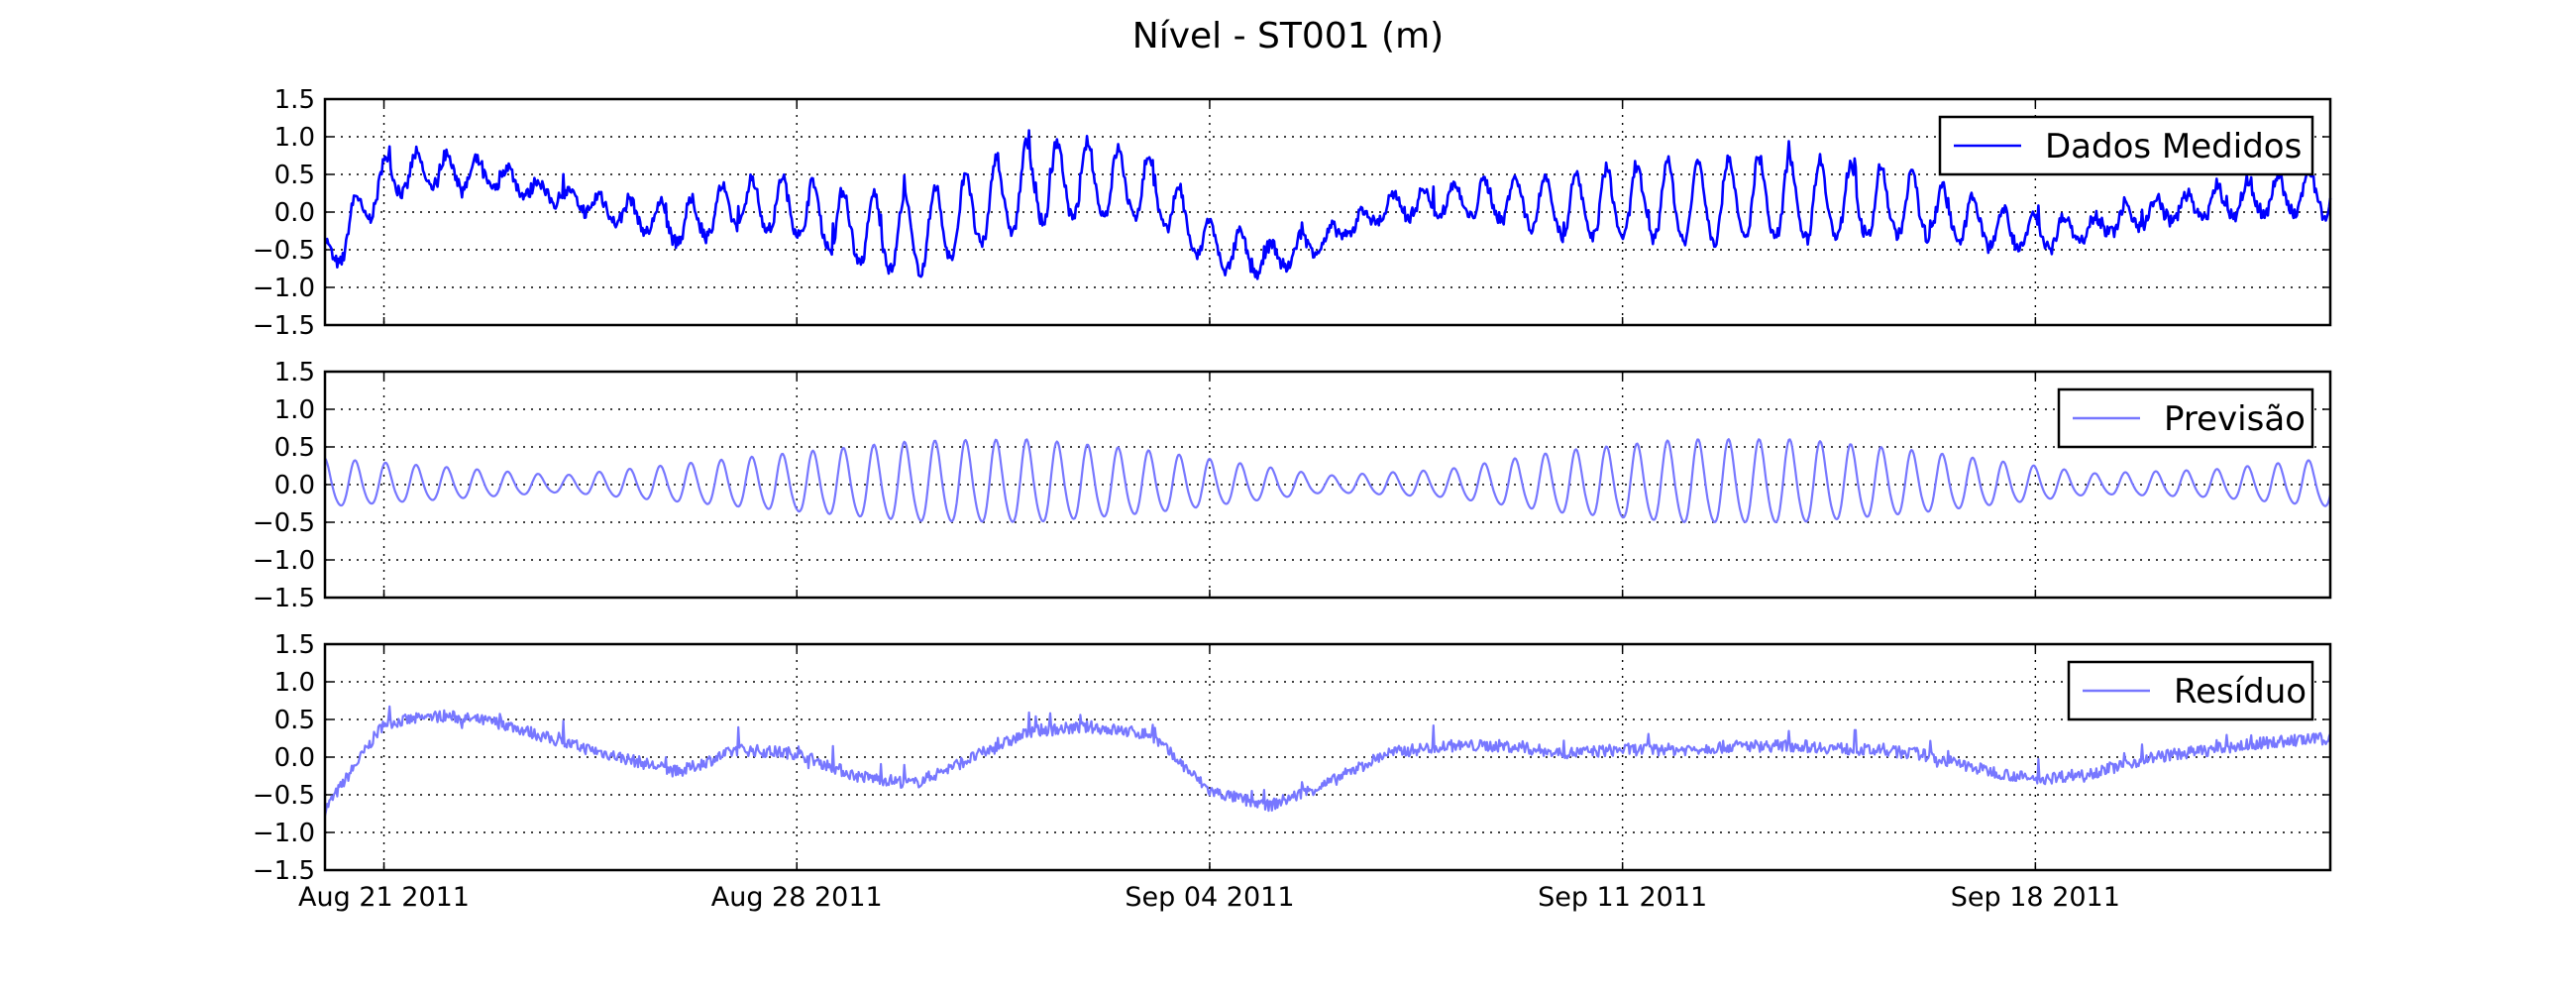  I want to click on x-tick-label: Sep 18 2011, so click(2035, 897).